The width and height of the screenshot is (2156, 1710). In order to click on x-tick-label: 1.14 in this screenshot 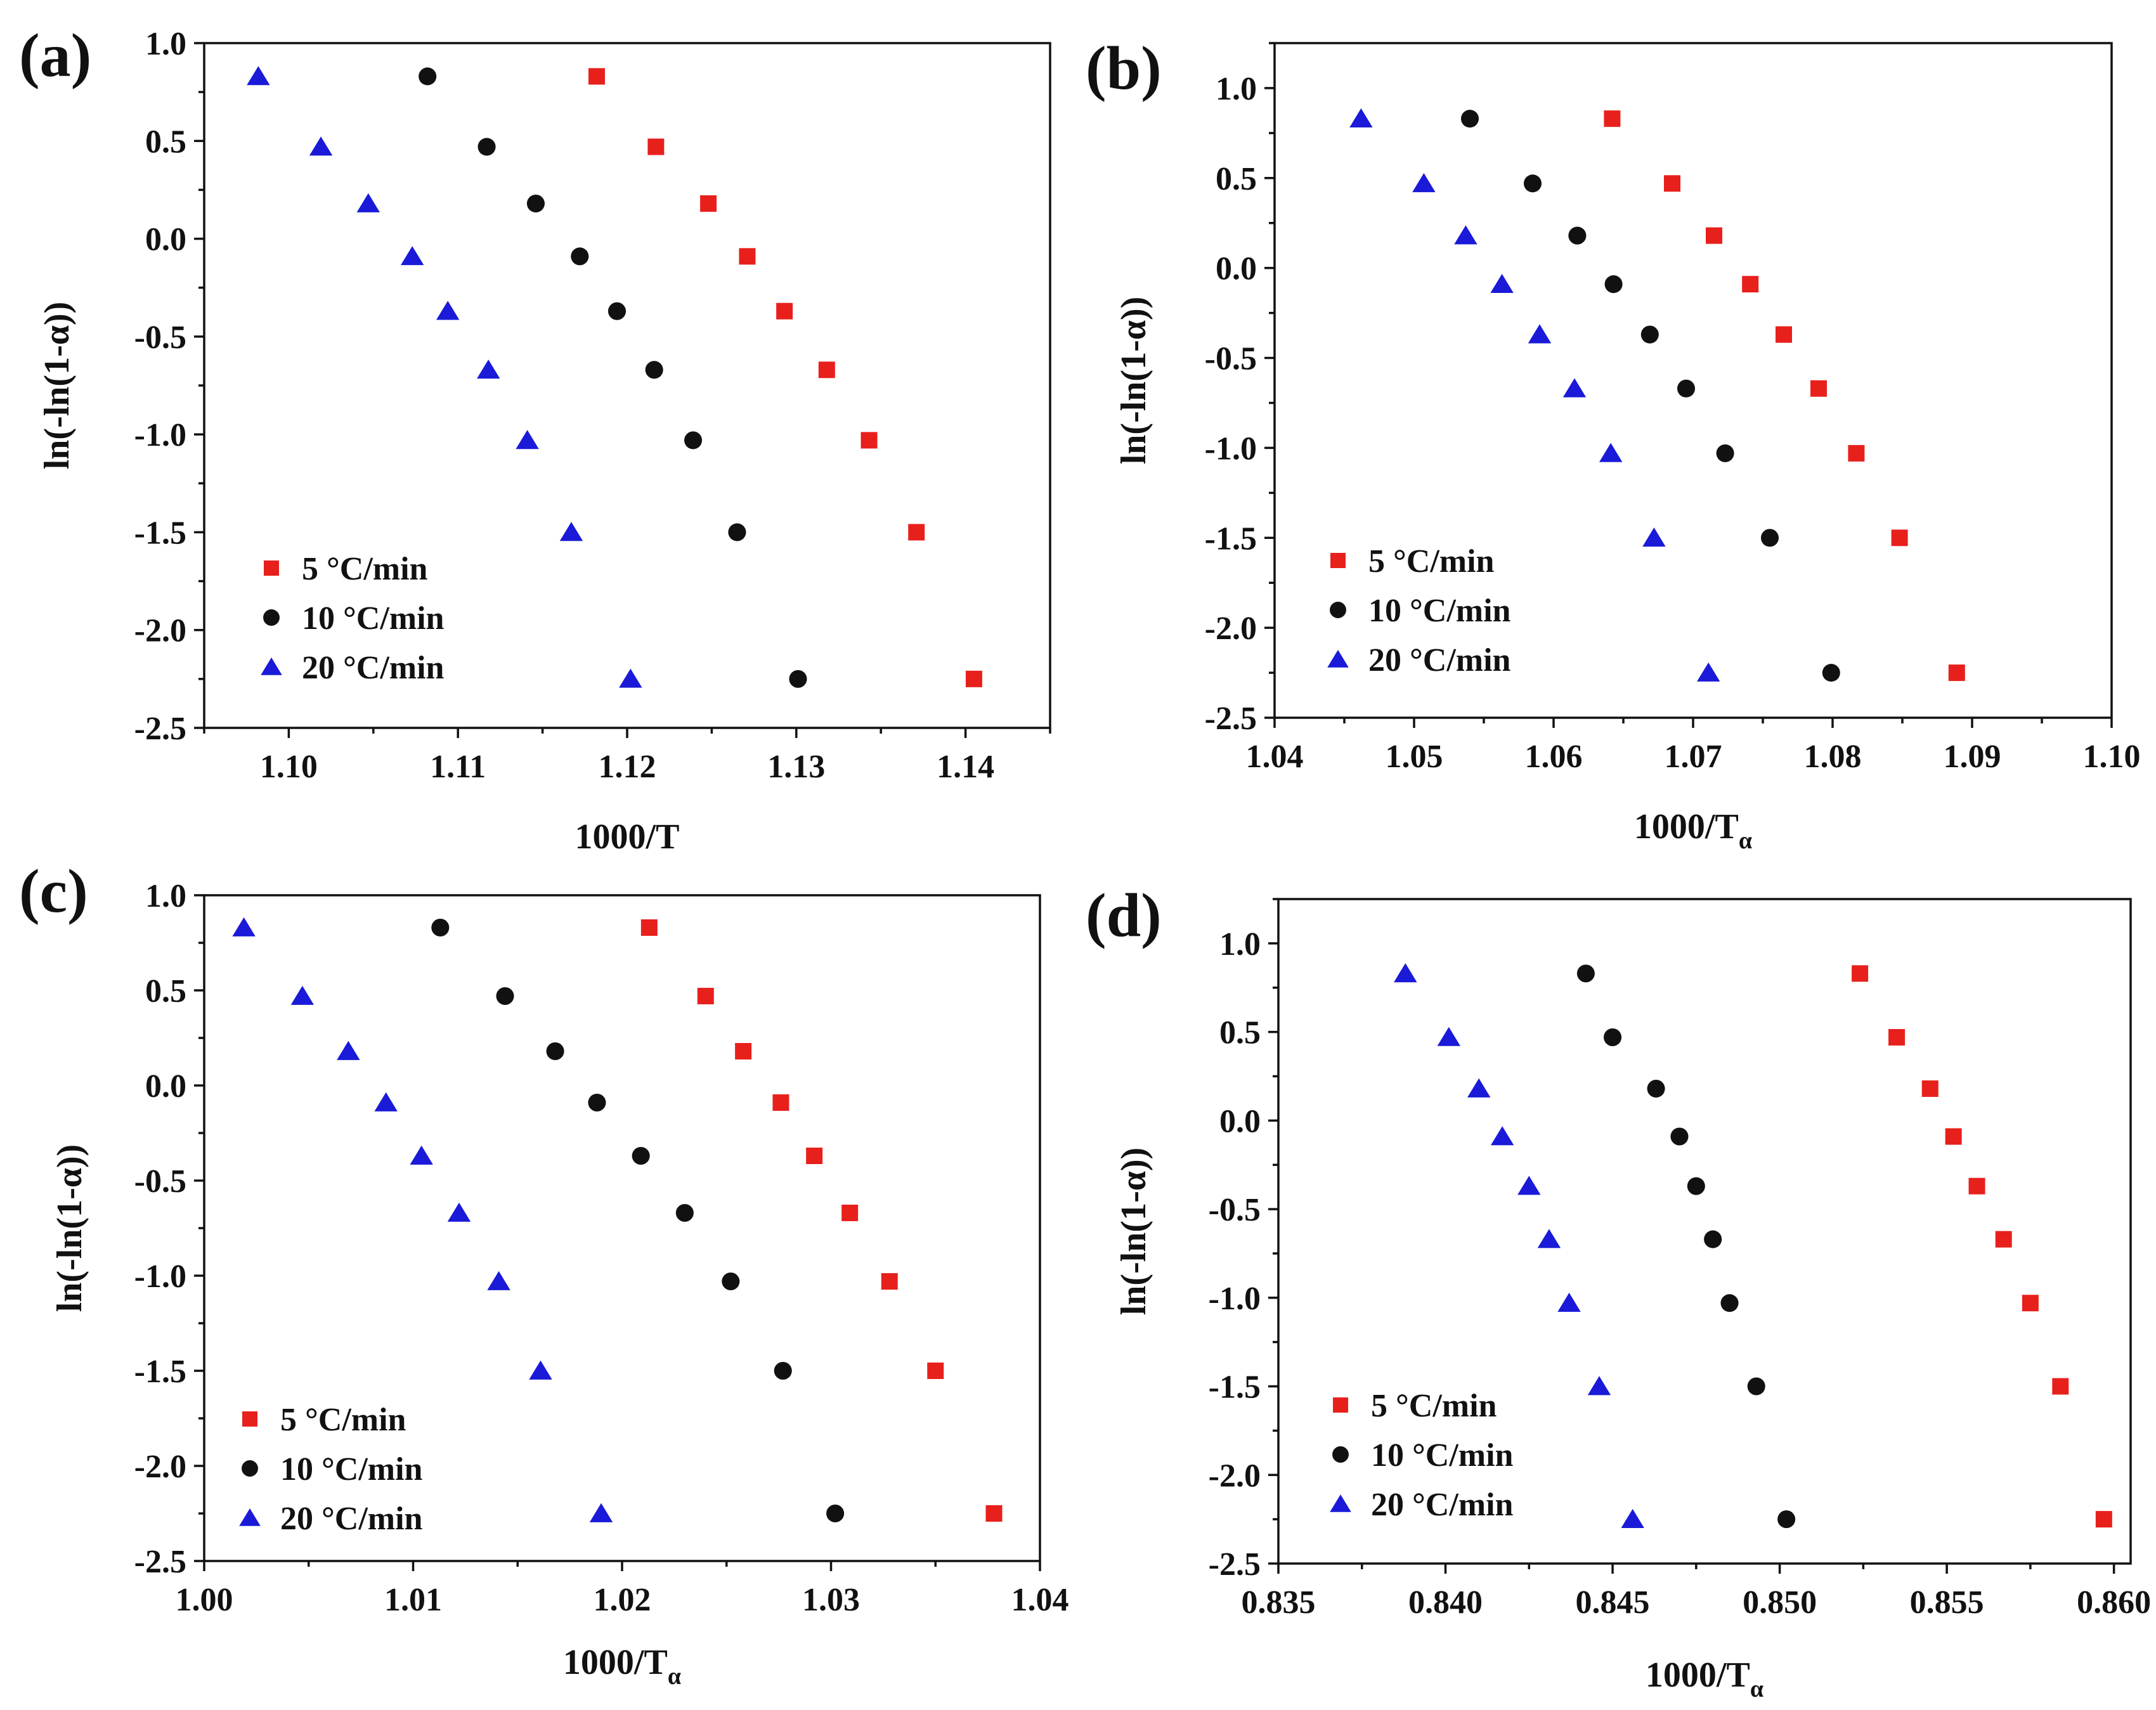, I will do `click(965, 767)`.